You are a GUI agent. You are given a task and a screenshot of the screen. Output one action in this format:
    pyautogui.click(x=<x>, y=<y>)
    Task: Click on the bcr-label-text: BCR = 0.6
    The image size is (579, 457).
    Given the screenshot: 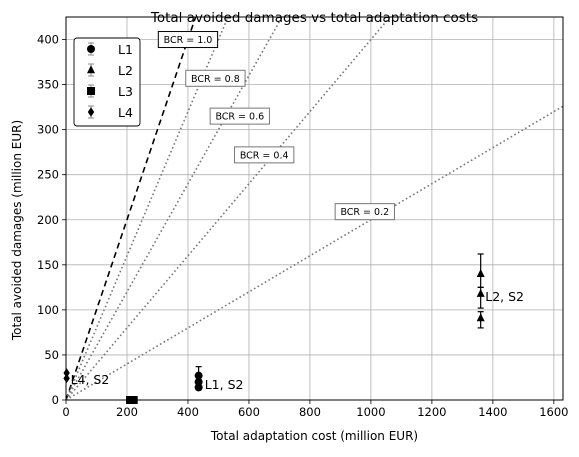 What is the action you would take?
    pyautogui.click(x=239, y=117)
    